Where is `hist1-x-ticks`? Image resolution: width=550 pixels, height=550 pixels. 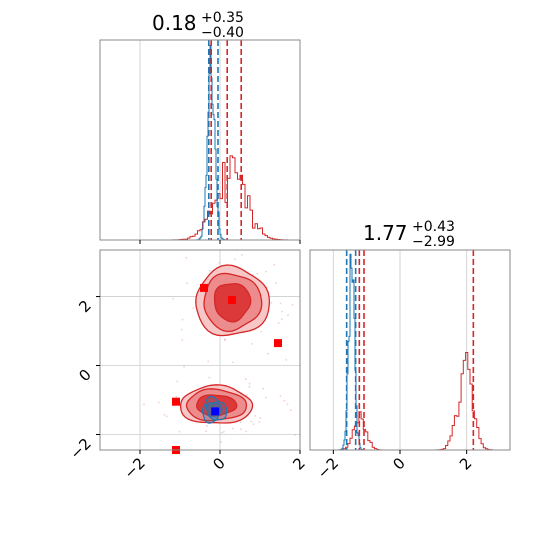 hist1-x-ticks is located at coordinates (220, 242).